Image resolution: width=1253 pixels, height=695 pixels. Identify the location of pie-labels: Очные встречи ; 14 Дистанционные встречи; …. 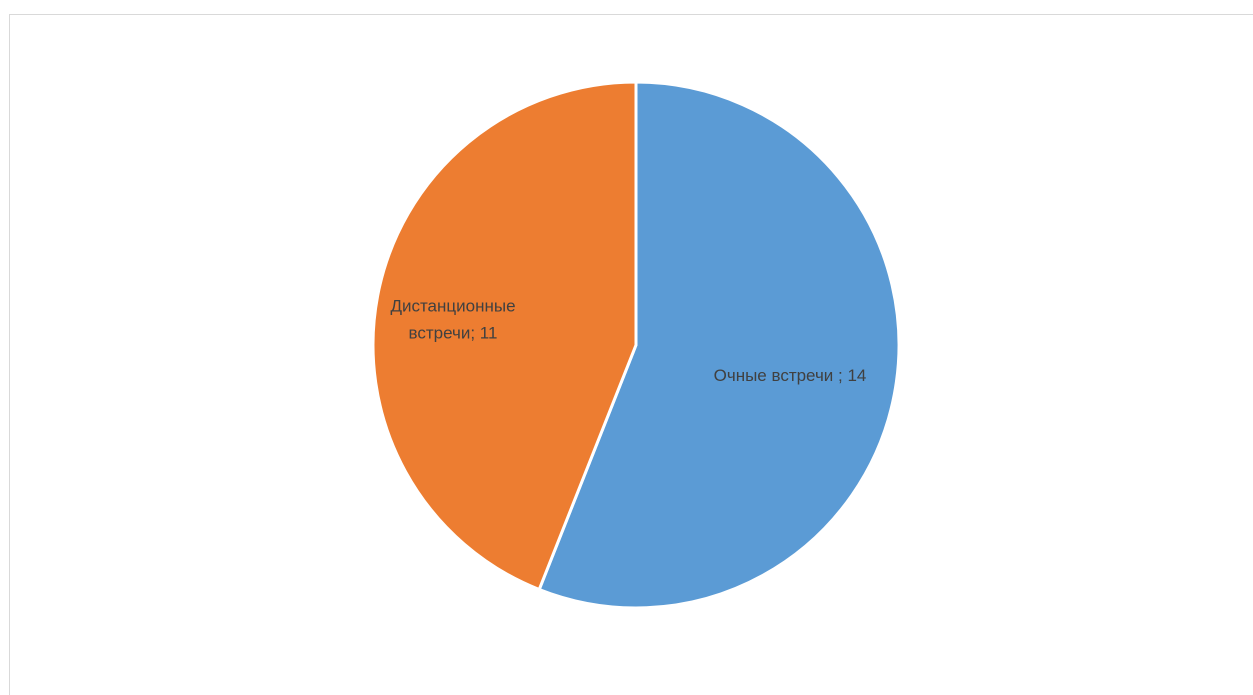
(628, 341).